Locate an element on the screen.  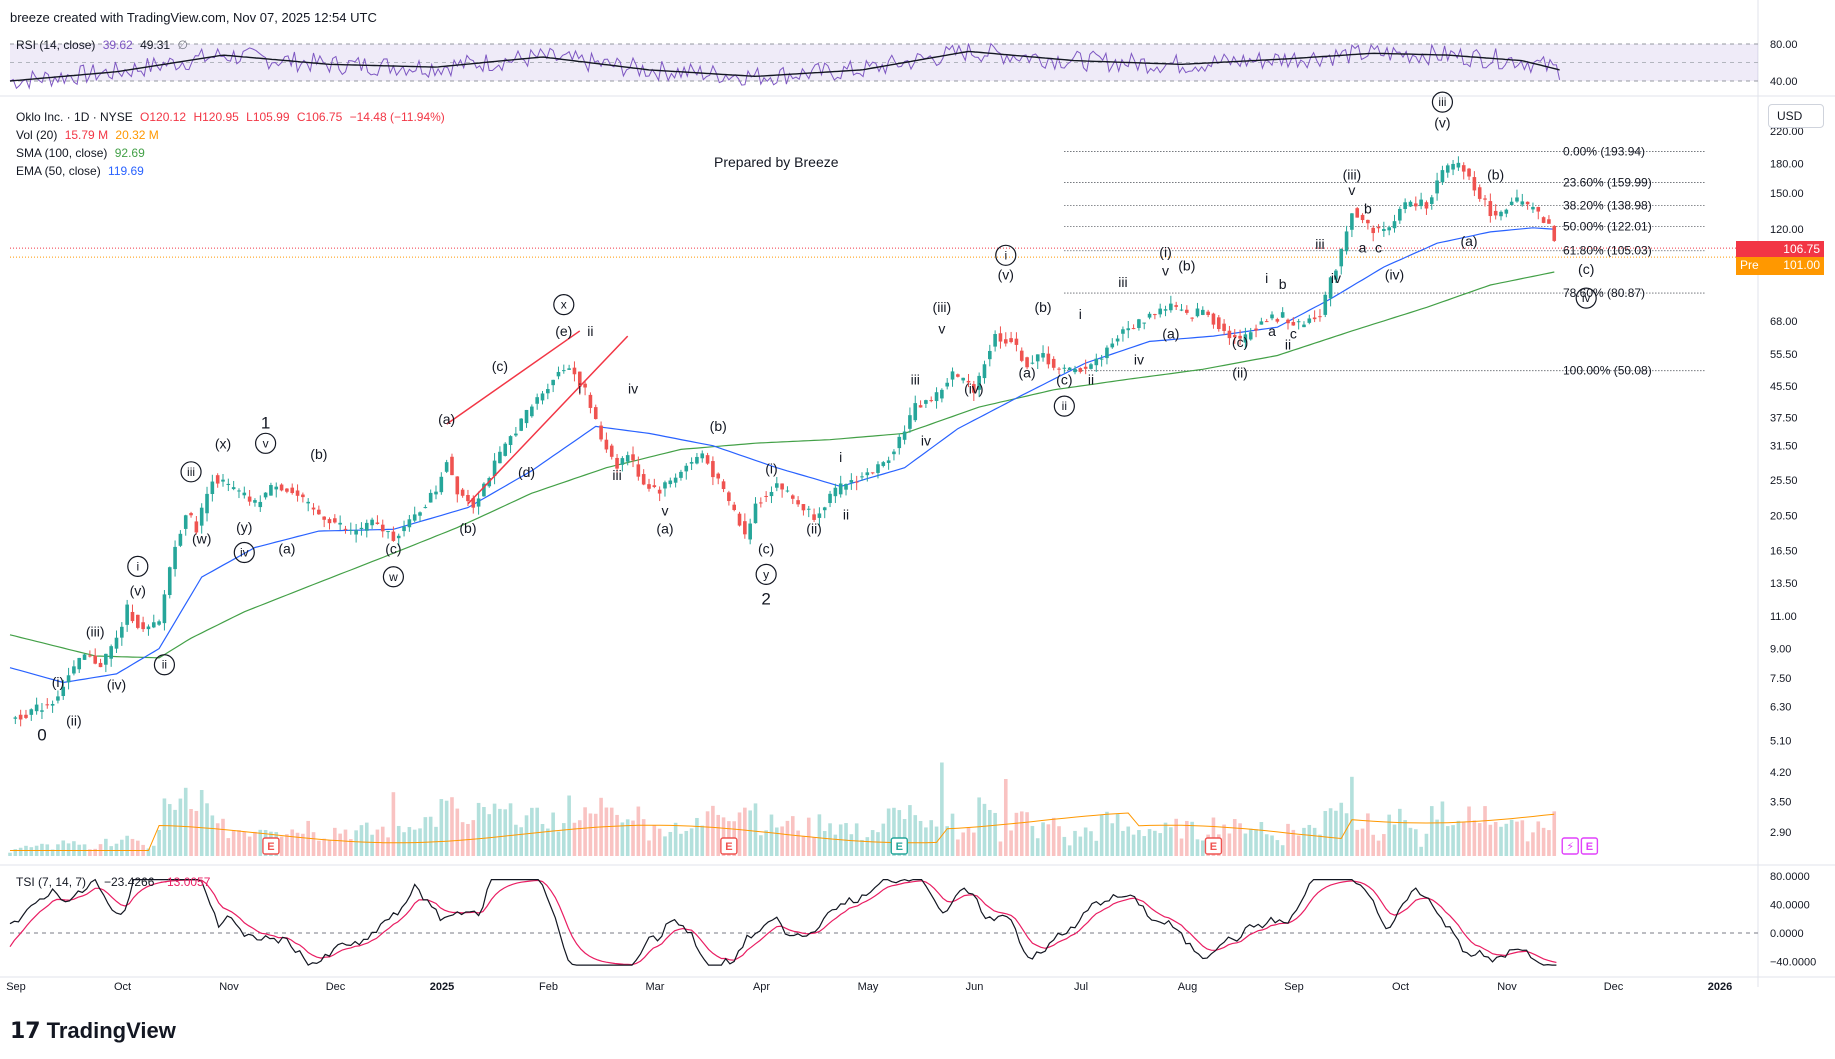
empty-set-icon: ∅ is located at coordinates (182, 45).